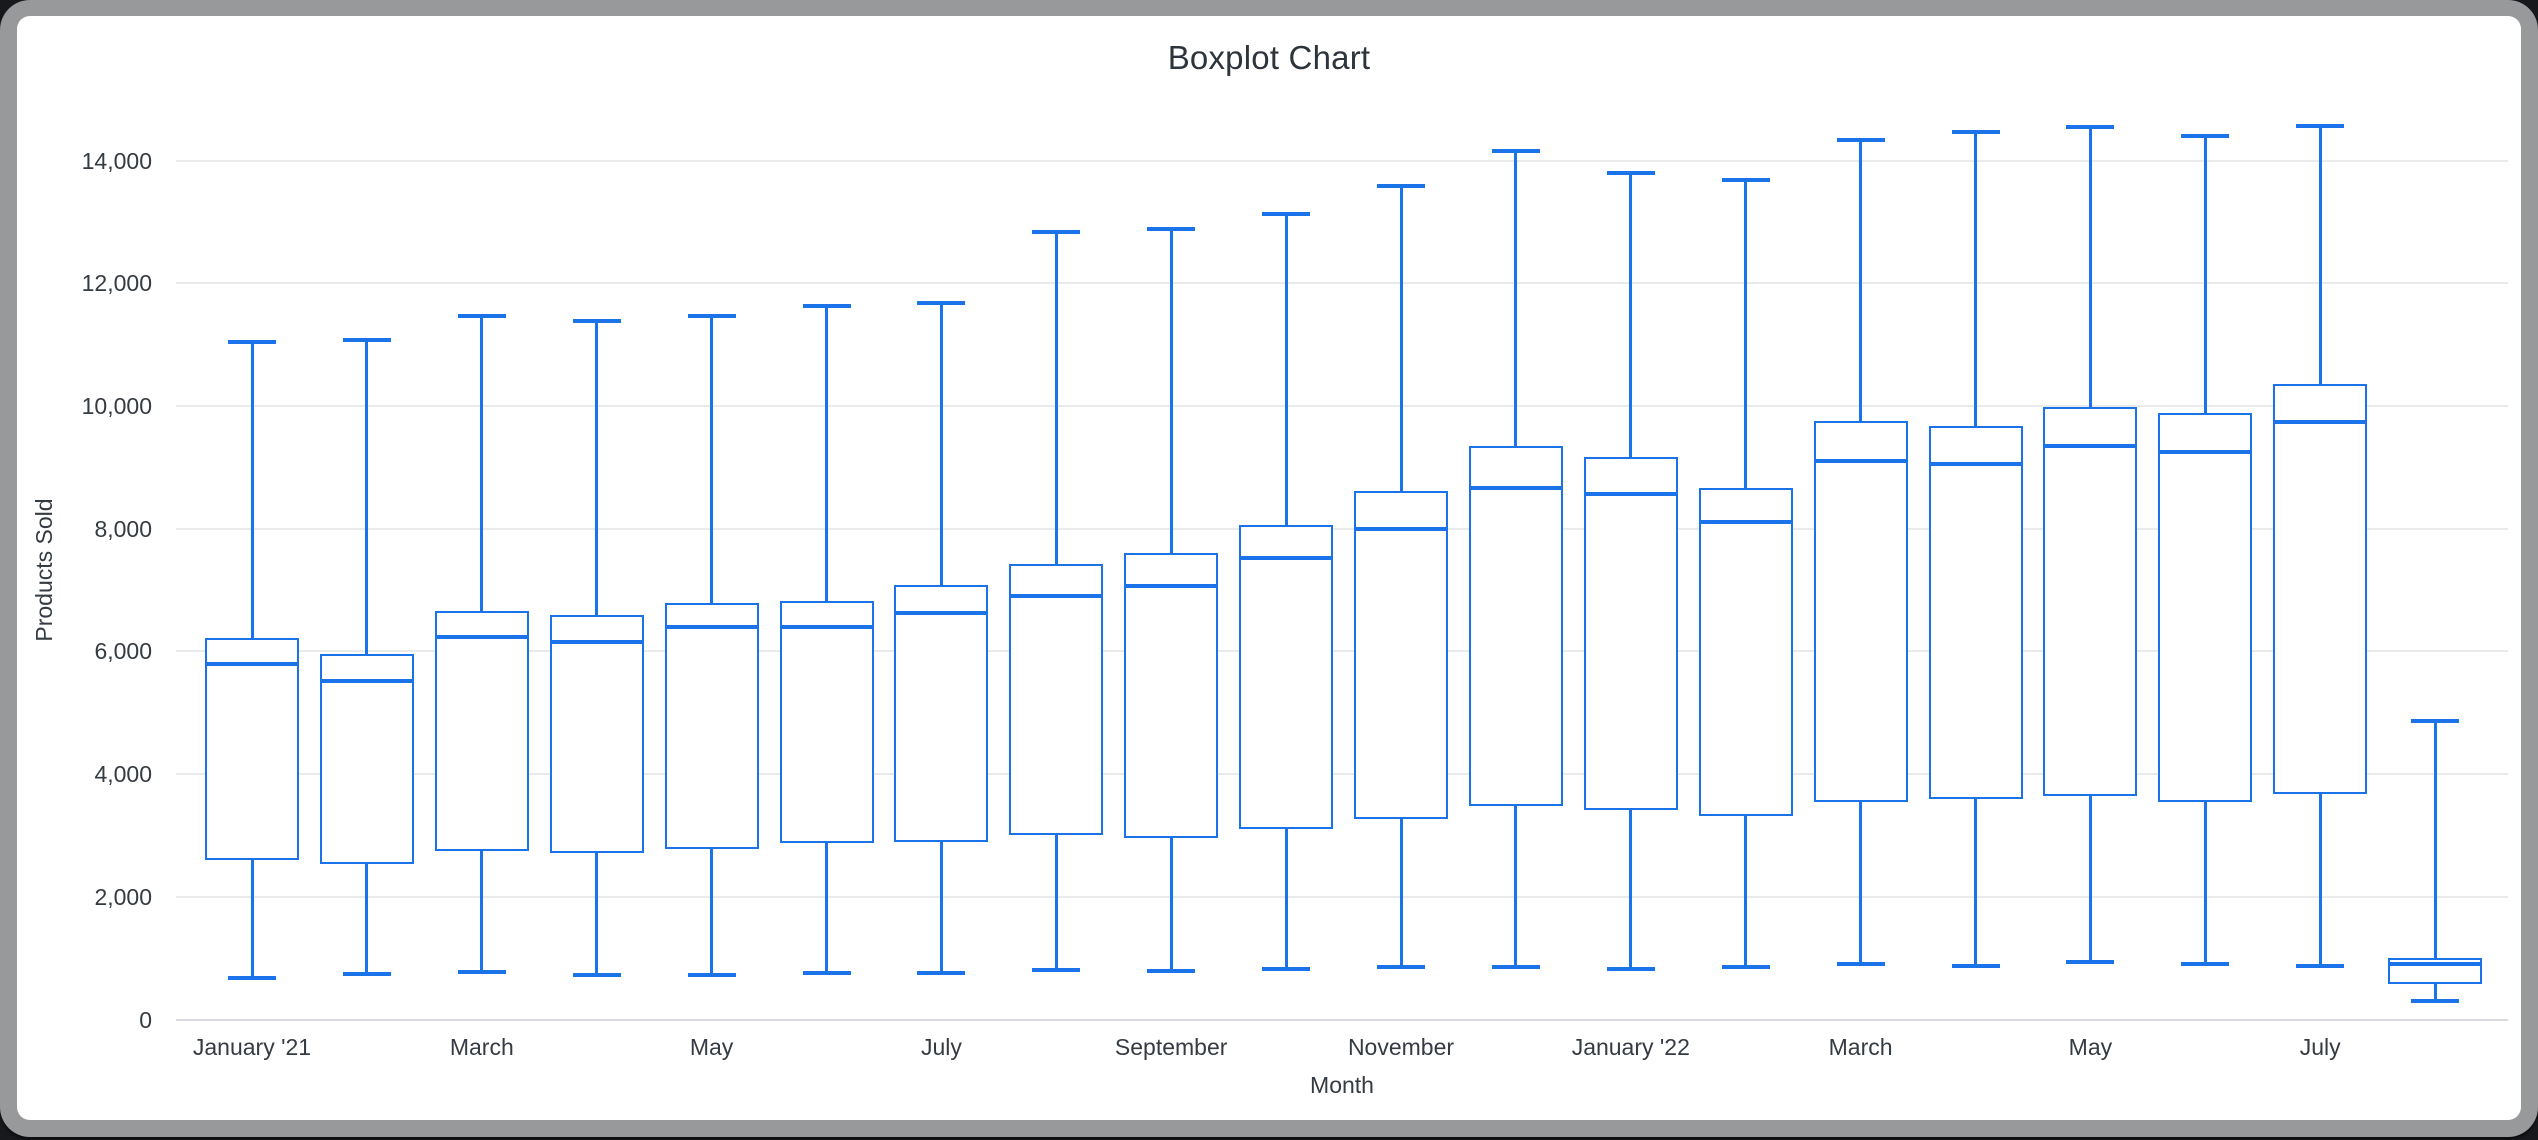  I want to click on y-axis-title: Products Sold, so click(44, 570).